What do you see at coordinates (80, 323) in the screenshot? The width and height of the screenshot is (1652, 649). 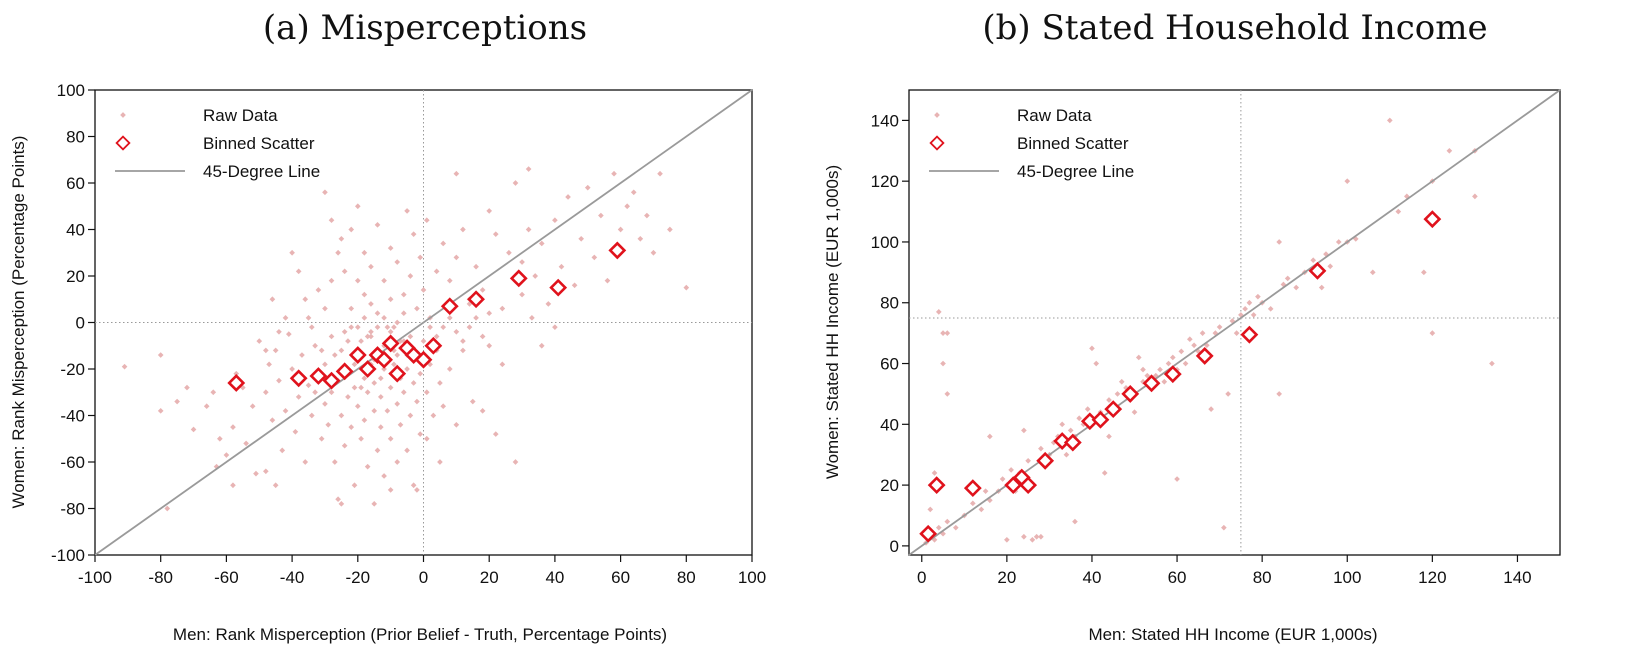 I see `panel-a-y-tick-label: 0` at bounding box center [80, 323].